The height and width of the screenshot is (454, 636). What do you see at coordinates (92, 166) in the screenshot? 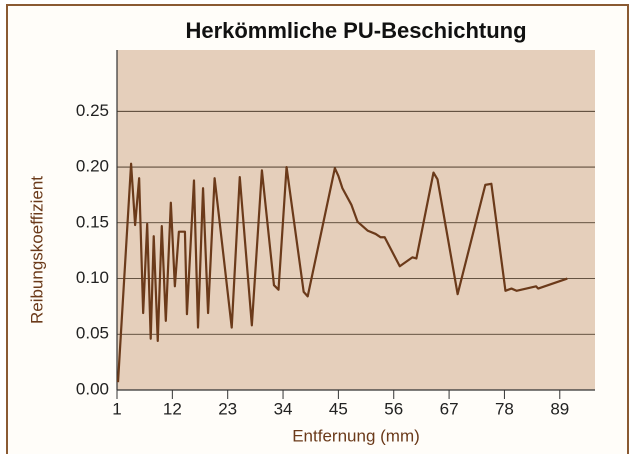
I see `y-tick-label: 0.20` at bounding box center [92, 166].